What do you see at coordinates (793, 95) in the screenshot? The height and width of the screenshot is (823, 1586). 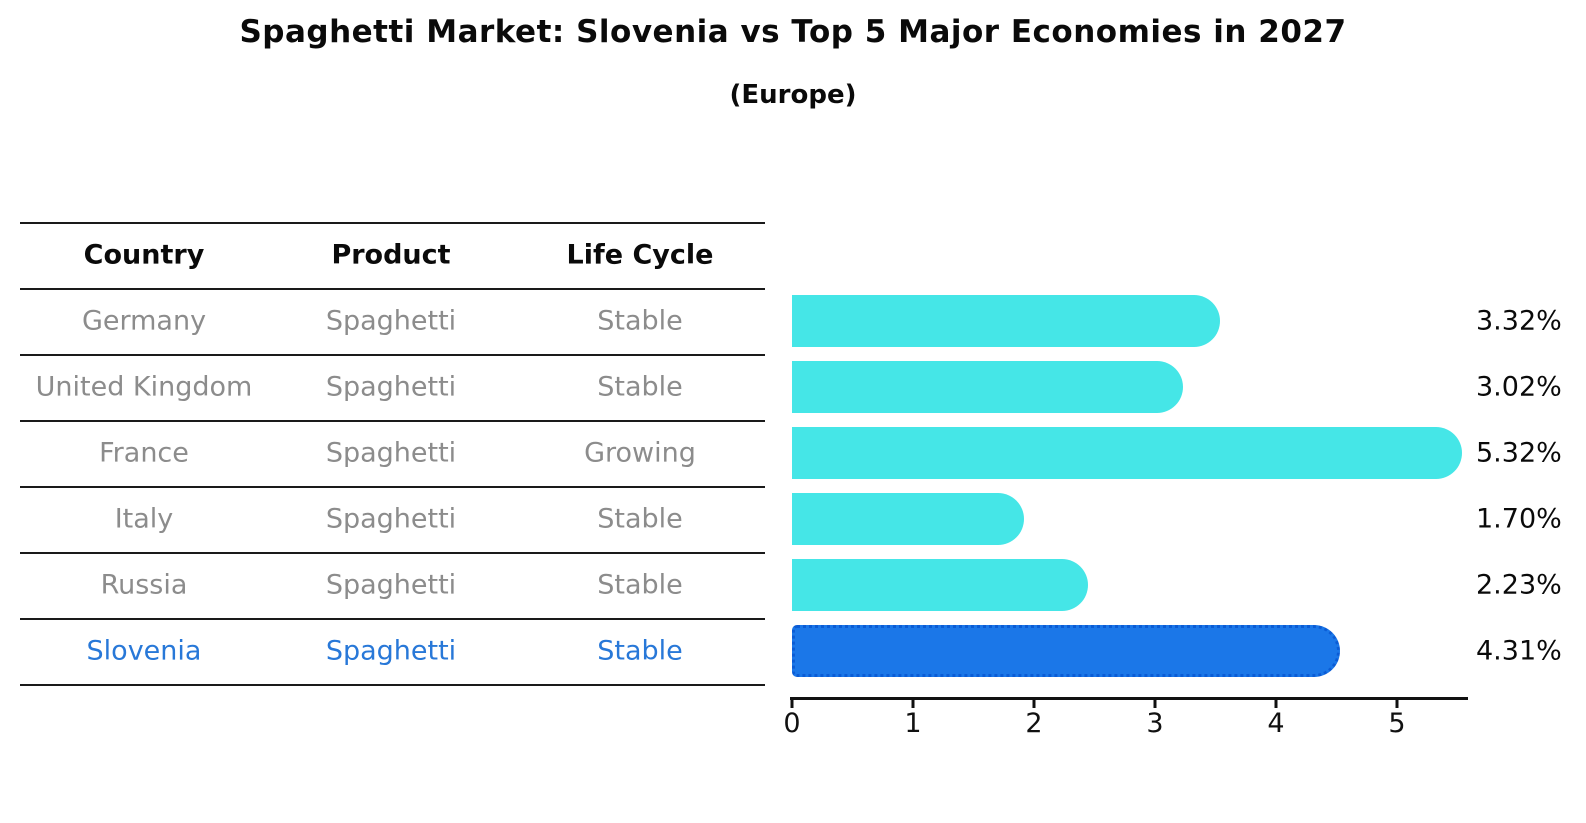 I see `chart-subtitle: (Europe)` at bounding box center [793, 95].